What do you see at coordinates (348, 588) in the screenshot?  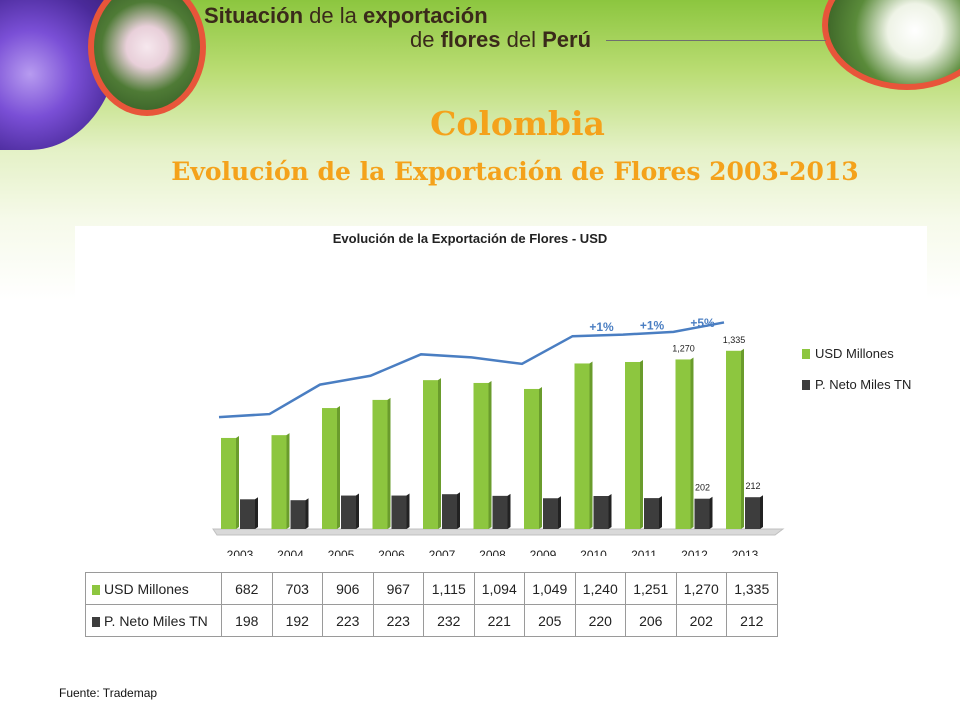 I see `table-cell: 906` at bounding box center [348, 588].